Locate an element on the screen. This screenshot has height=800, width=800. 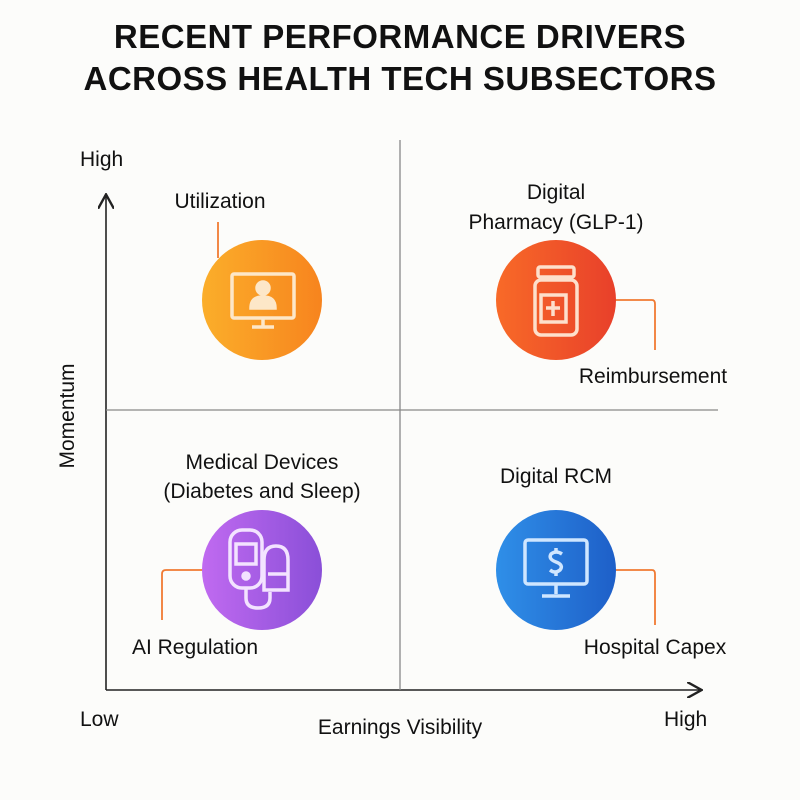
connector-reimbursement is located at coordinates (634, 324).